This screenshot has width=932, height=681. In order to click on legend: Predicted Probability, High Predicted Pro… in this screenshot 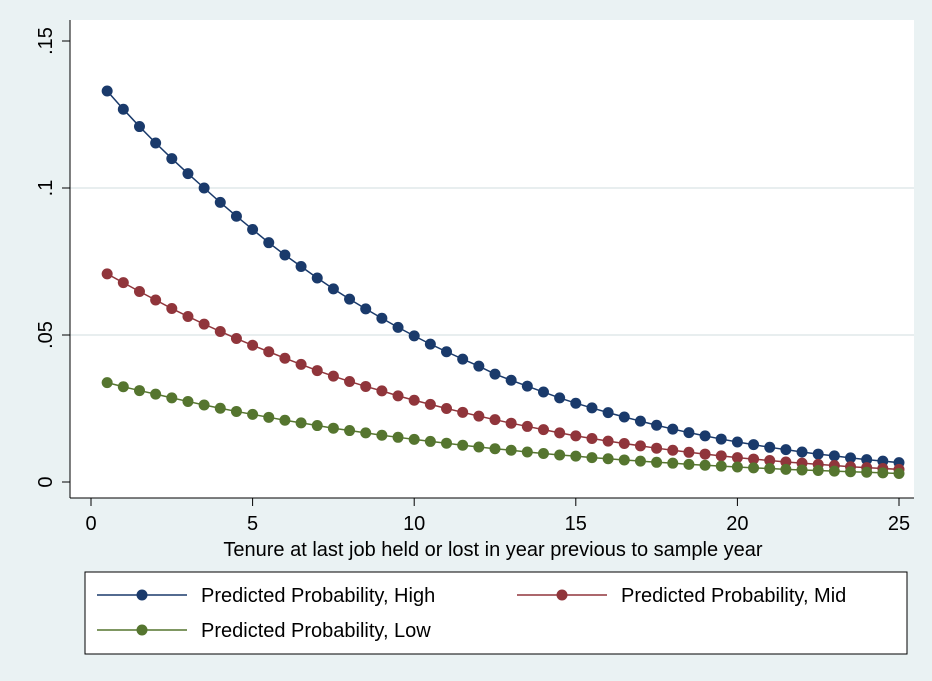, I will do `click(496, 613)`.